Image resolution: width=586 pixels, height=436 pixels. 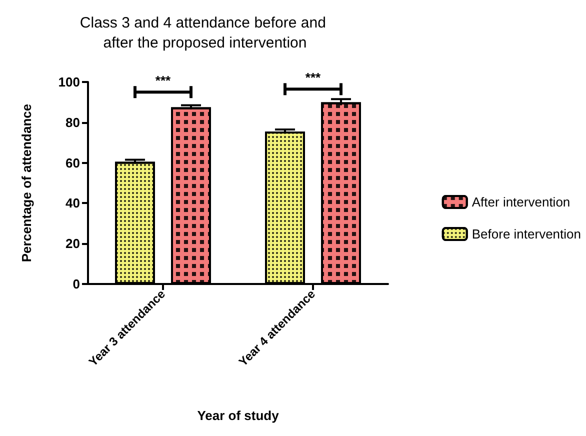 What do you see at coordinates (69, 82) in the screenshot?
I see `y-tick-label: 100` at bounding box center [69, 82].